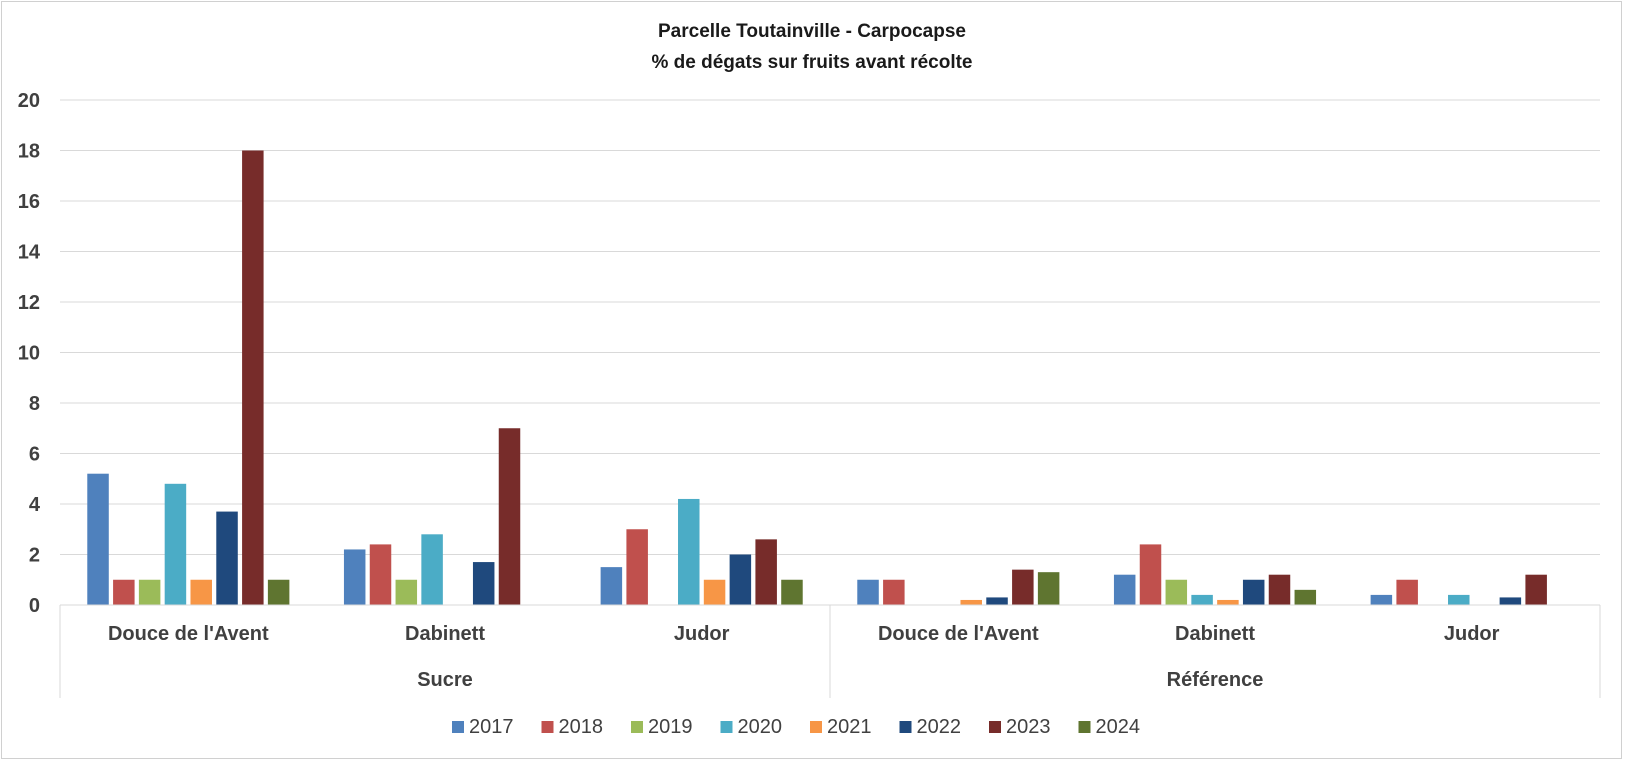  What do you see at coordinates (849, 727) in the screenshot?
I see `legend-label: 2021` at bounding box center [849, 727].